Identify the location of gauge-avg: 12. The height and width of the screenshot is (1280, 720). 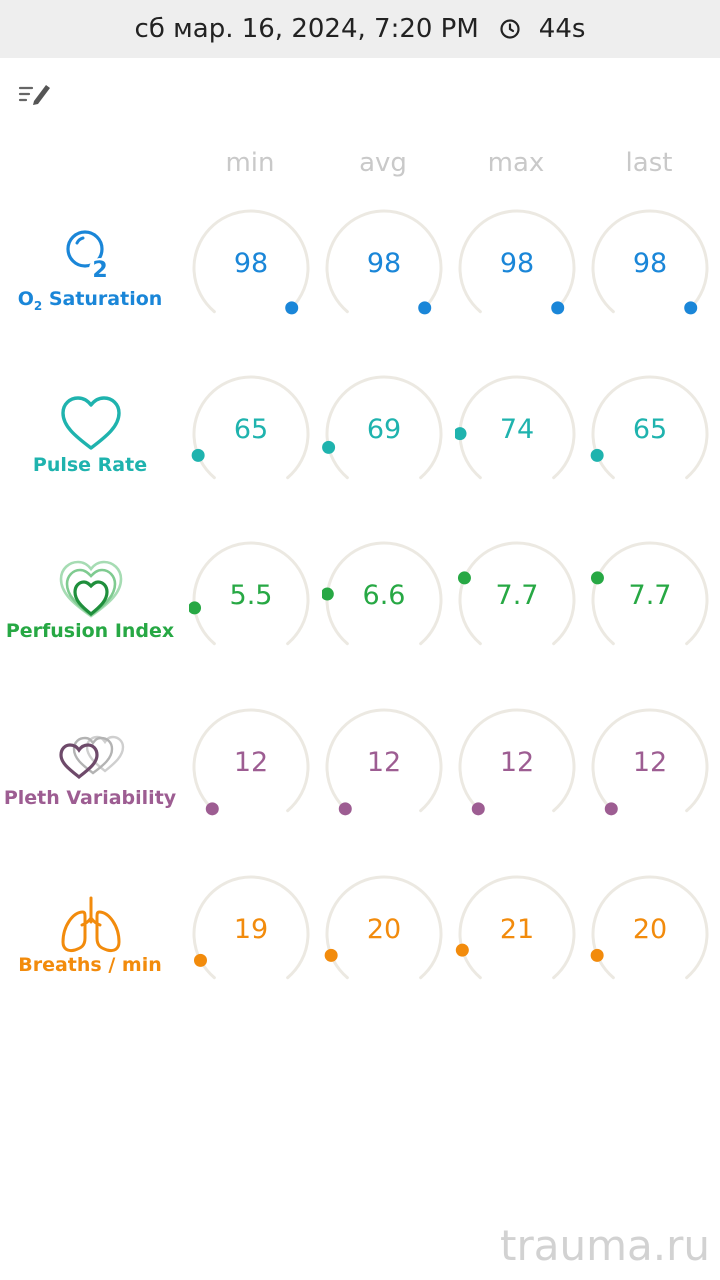
(384, 767).